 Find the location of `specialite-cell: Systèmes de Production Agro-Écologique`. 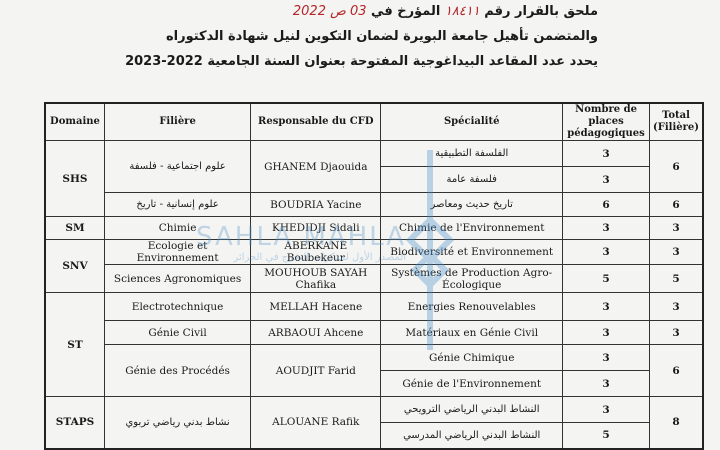

specialite-cell: Systèmes de Production Agro-Écologique is located at coordinates (472, 278).